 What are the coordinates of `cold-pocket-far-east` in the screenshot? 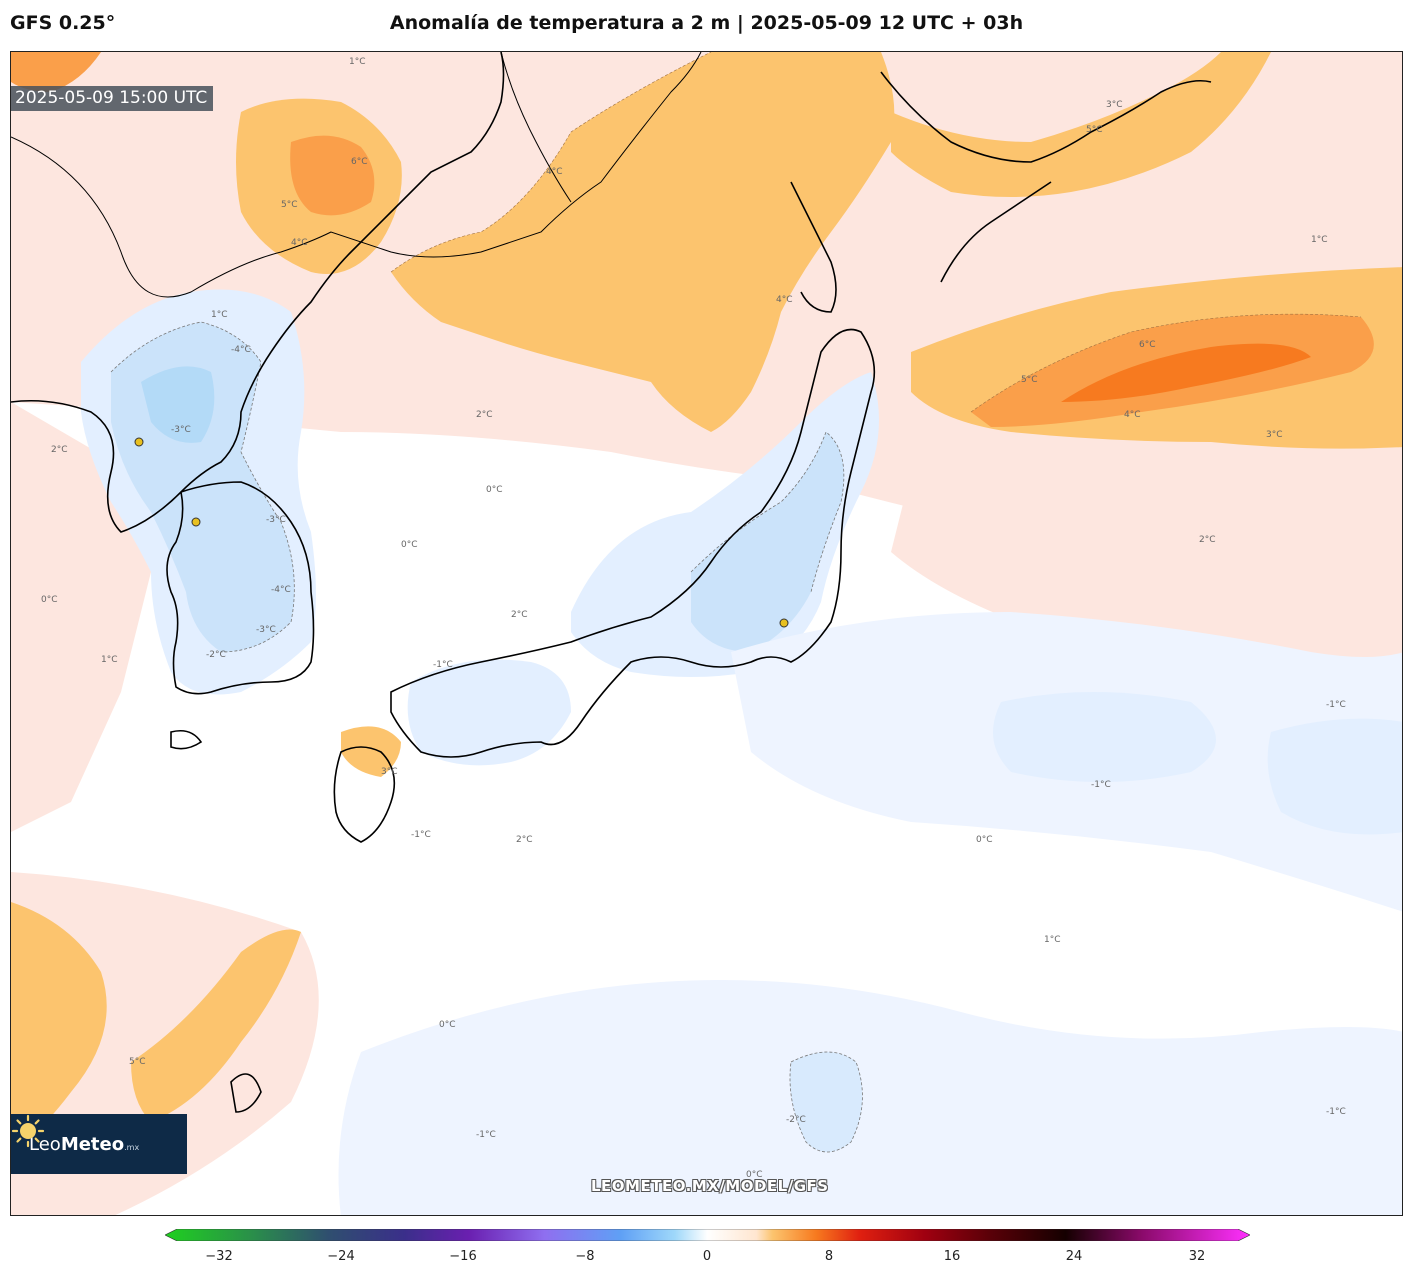 It's located at (1334, 776).